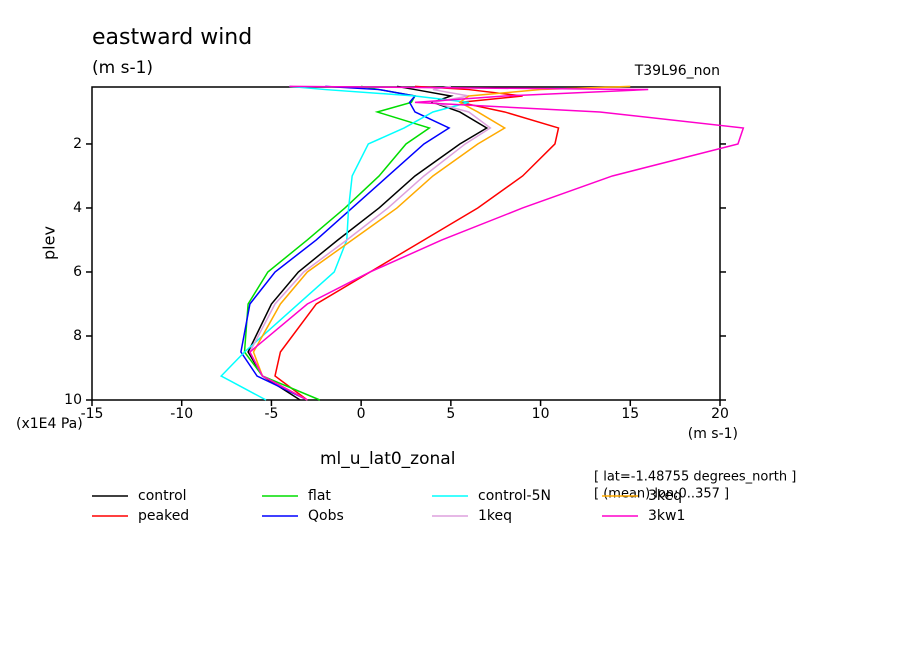 This screenshot has width=904, height=654. Describe the element at coordinates (514, 496) in the screenshot. I see `legend-label: control-5N` at that location.